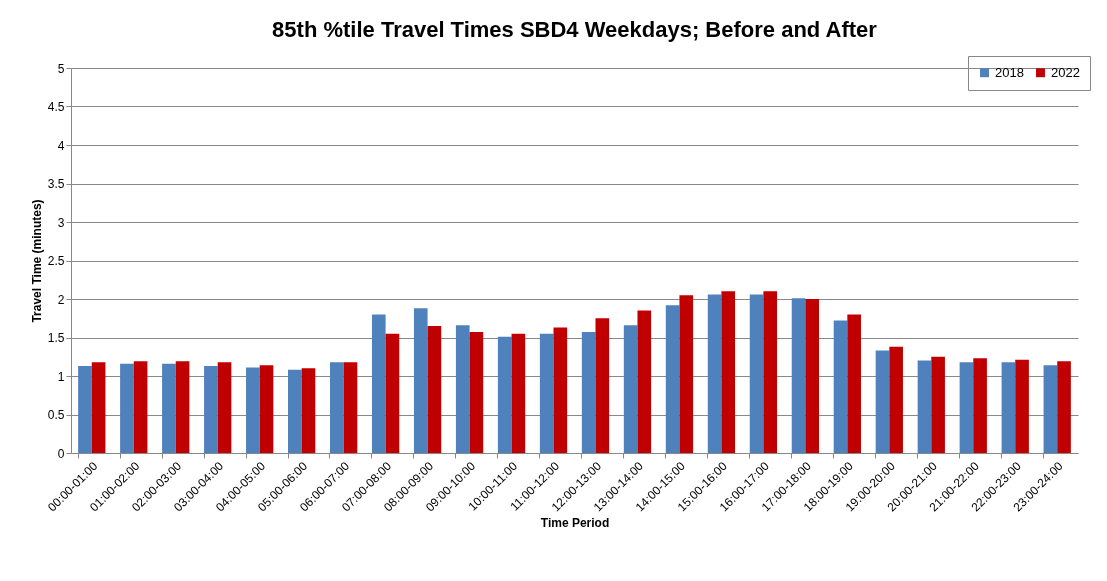 The width and height of the screenshot is (1107, 581). Describe the element at coordinates (61, 68) in the screenshot. I see `y-tick-label: 5` at that location.